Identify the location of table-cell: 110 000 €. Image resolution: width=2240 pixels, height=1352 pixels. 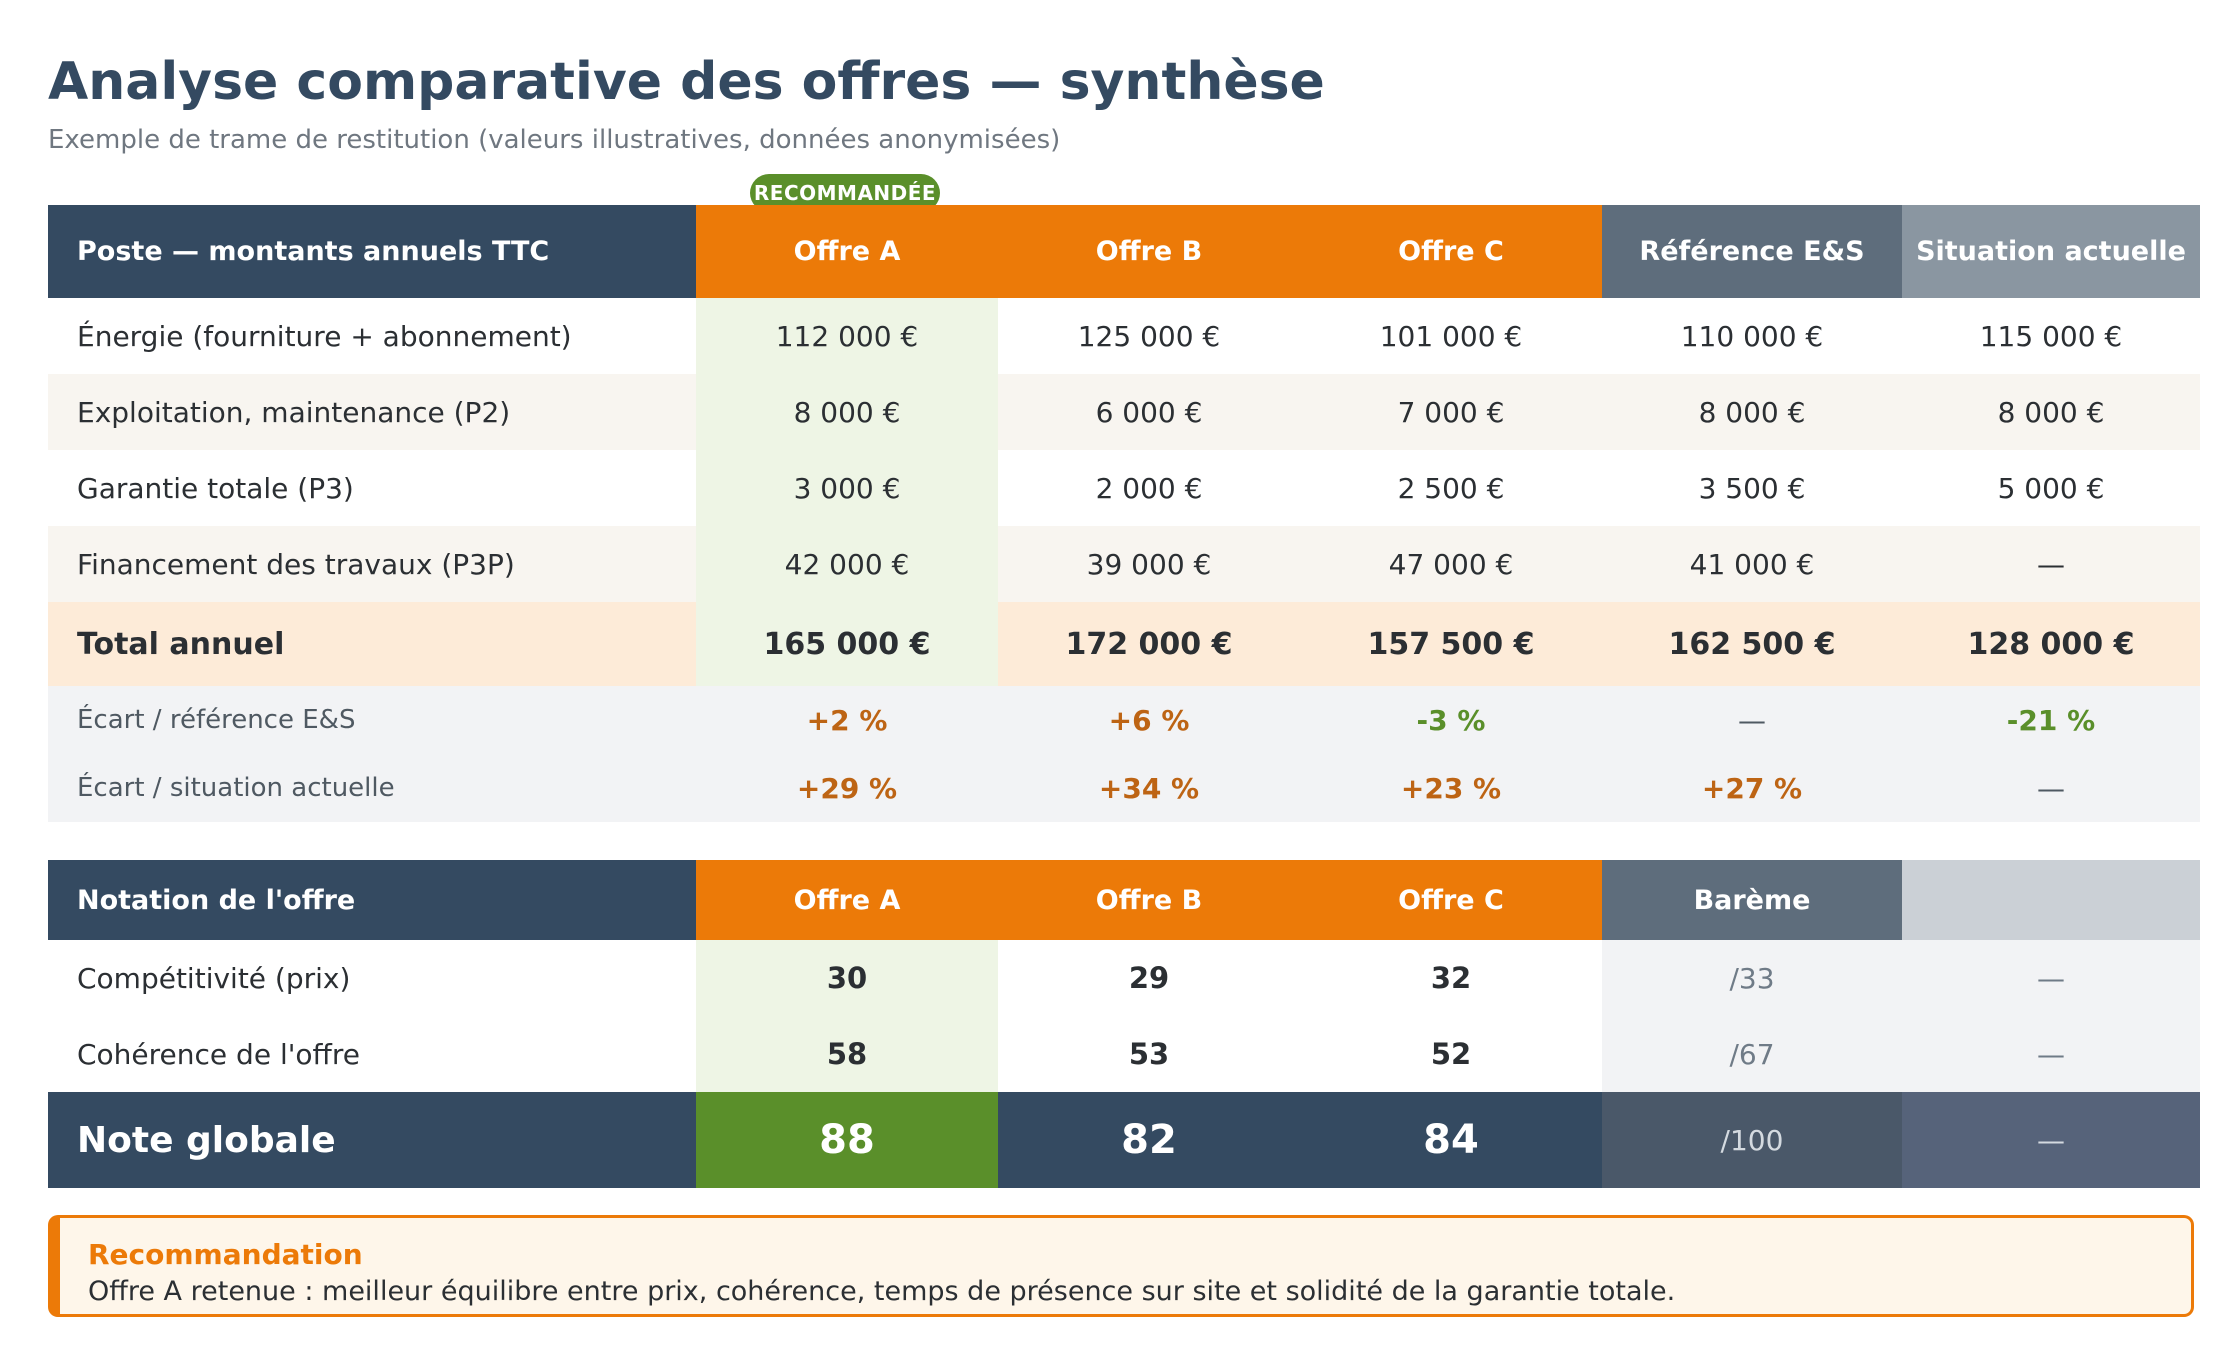
(1752, 336).